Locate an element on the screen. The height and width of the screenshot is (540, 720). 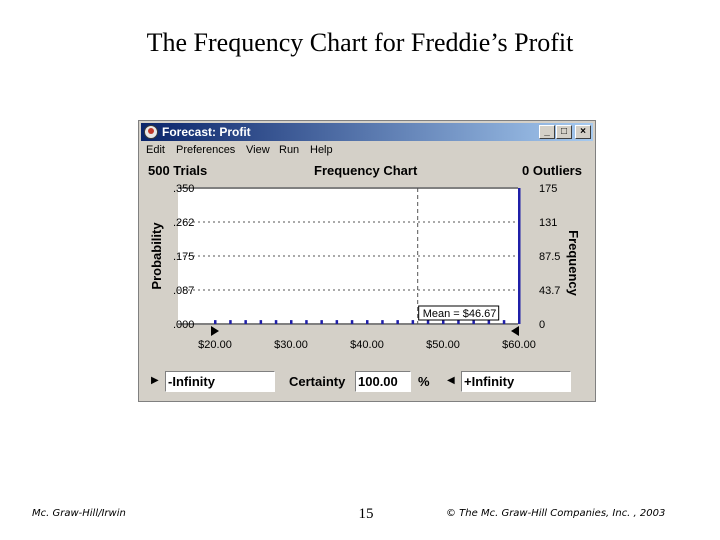
x-tick-label: $20.00 is located at coordinates (215, 345).